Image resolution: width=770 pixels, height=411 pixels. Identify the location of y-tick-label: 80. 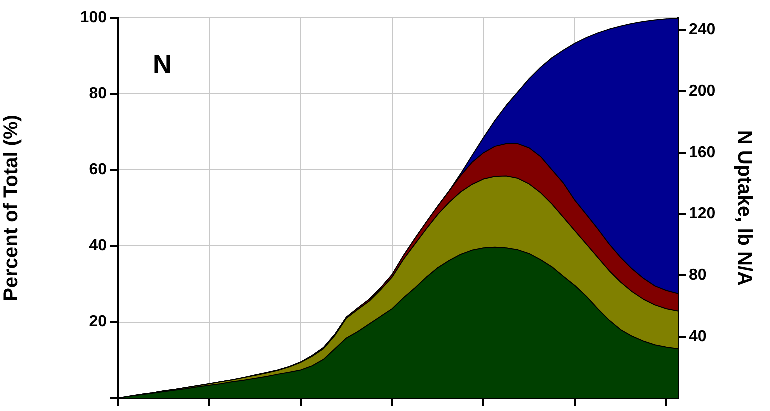
(98, 93).